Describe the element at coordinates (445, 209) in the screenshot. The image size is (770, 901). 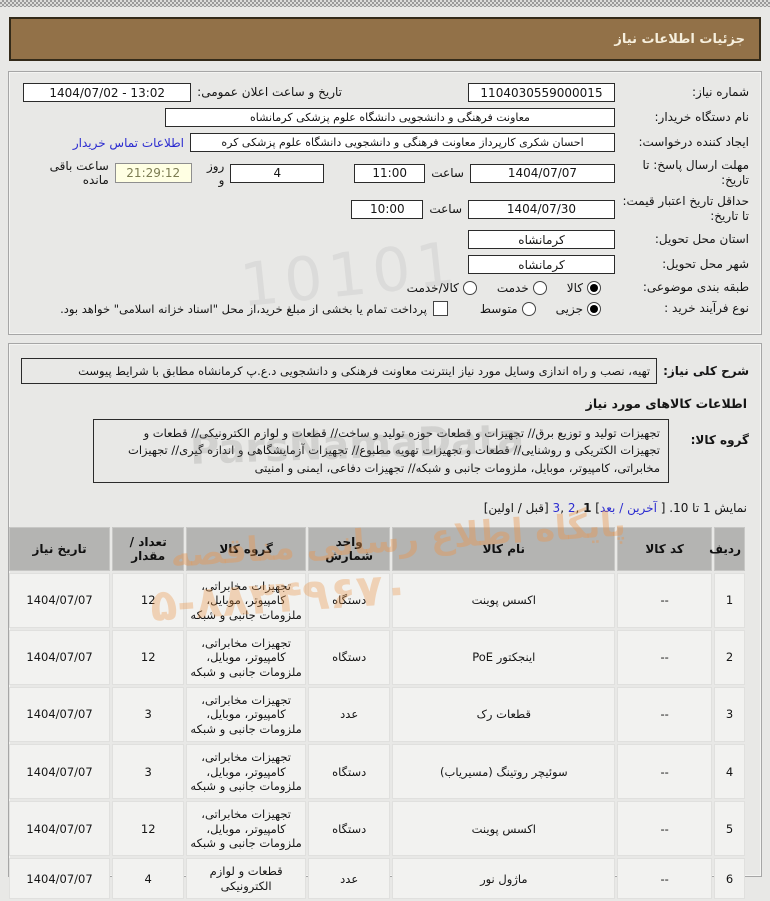
I see `price-validity-hour-label: ساعت` at that location.